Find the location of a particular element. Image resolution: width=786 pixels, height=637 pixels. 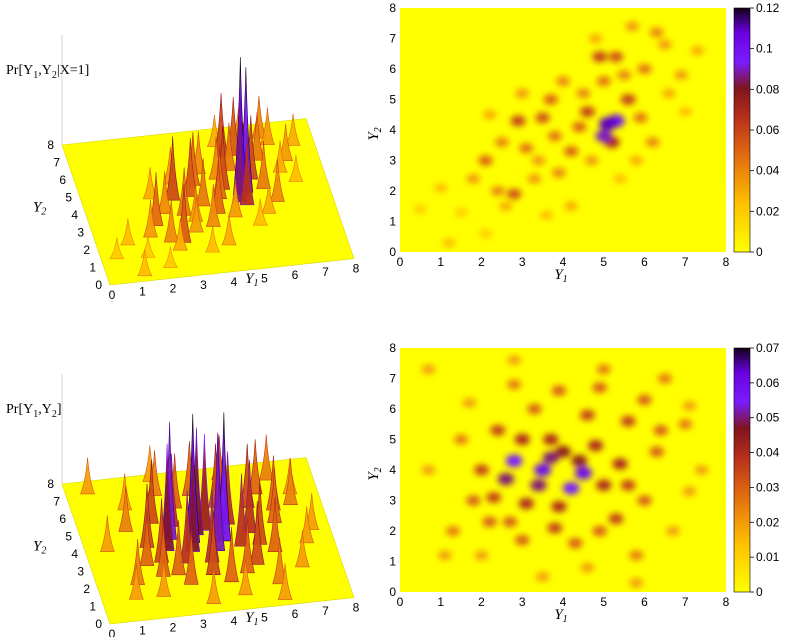

y-tick-label: 5 is located at coordinates (392, 100).